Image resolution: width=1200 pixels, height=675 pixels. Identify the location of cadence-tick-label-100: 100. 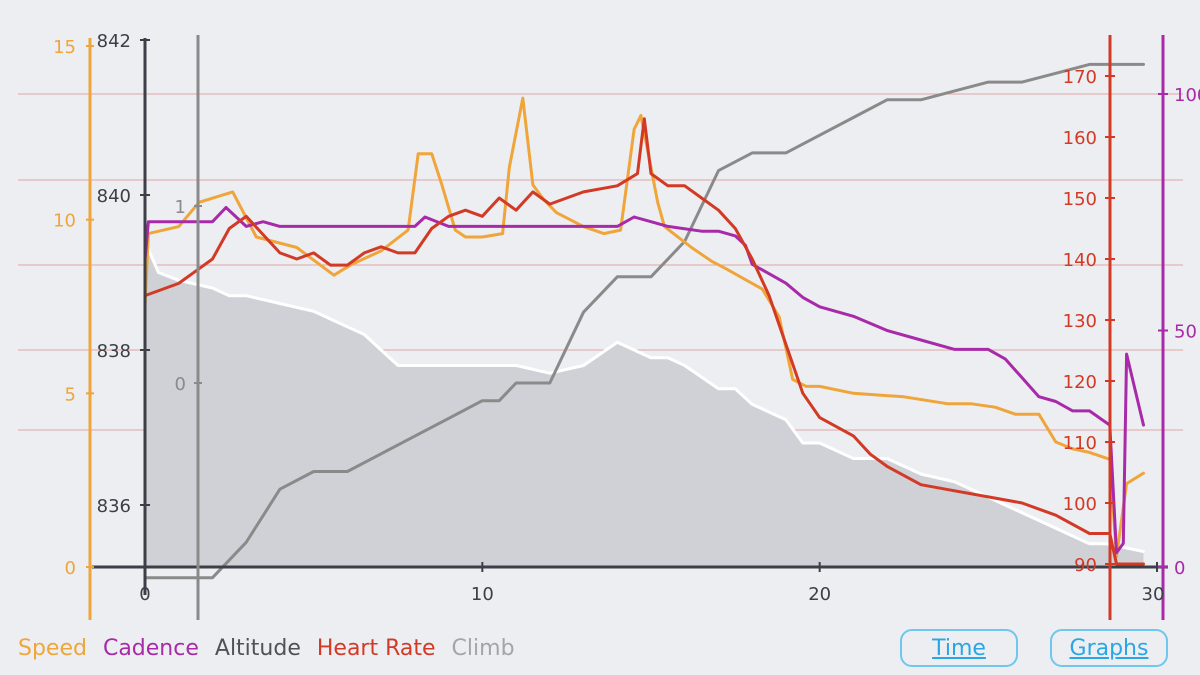
(1187, 95).